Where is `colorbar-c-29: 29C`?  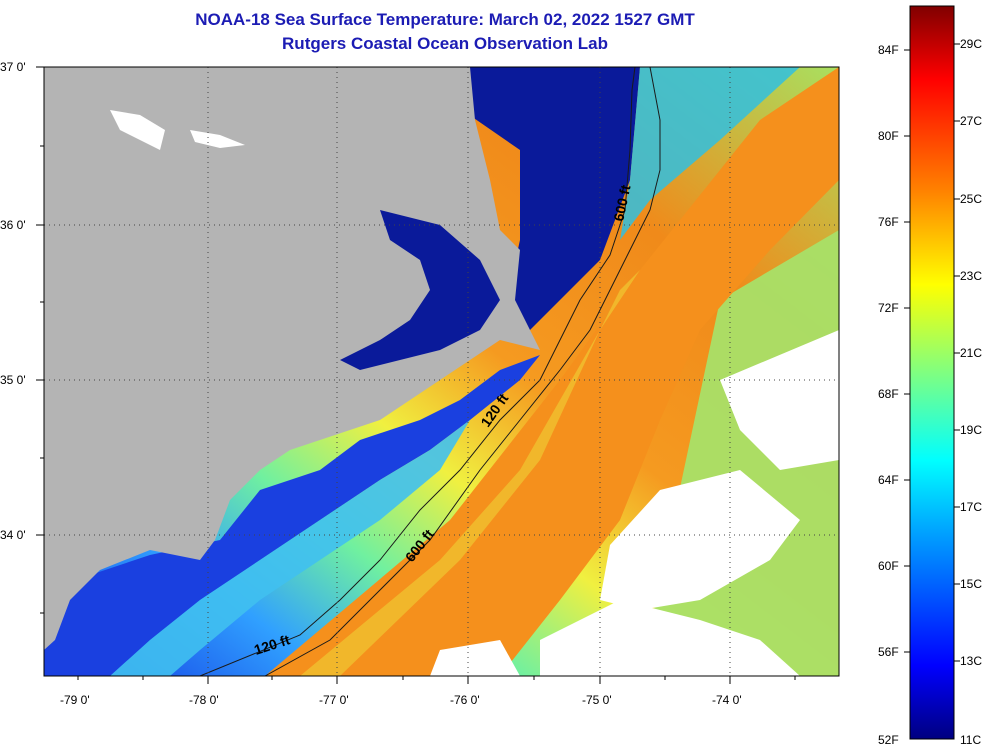
colorbar-c-29: 29C is located at coordinates (971, 44).